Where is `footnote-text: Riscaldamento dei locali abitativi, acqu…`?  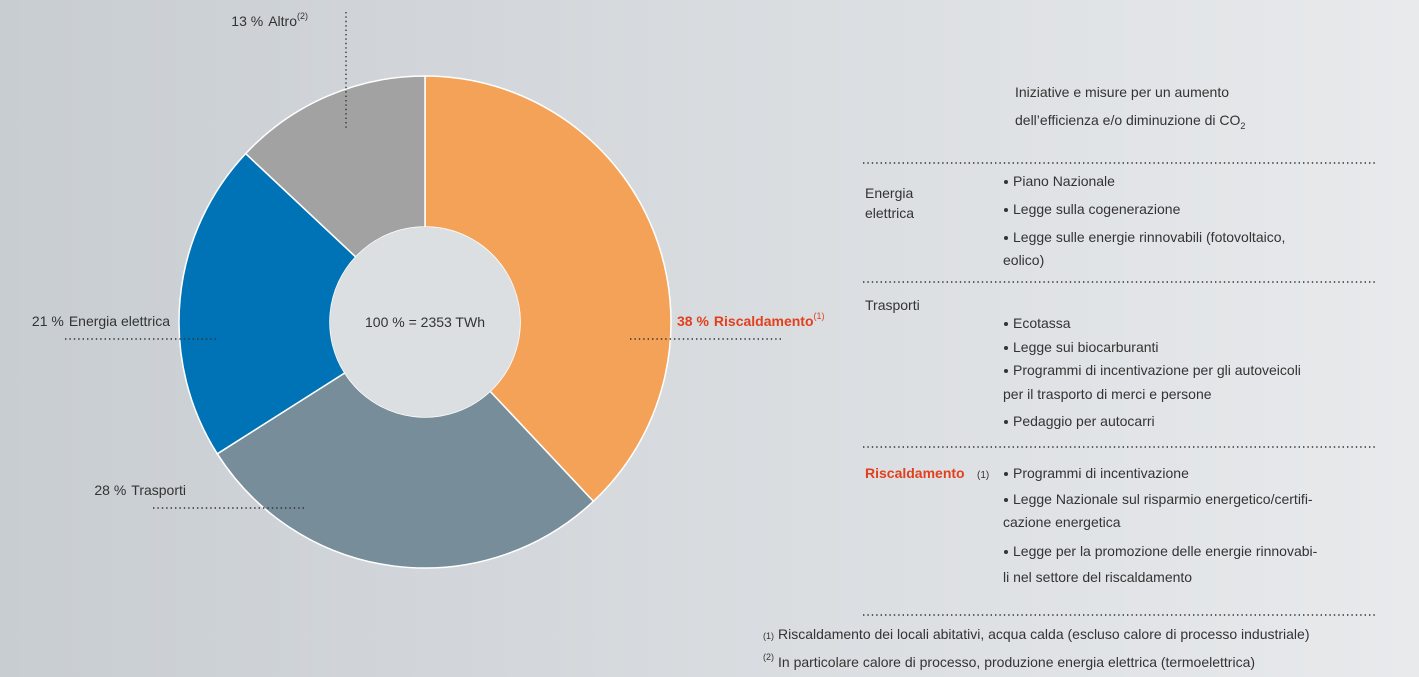
footnote-text: Riscaldamento dei locali abitativi, acqu… is located at coordinates (1044, 634).